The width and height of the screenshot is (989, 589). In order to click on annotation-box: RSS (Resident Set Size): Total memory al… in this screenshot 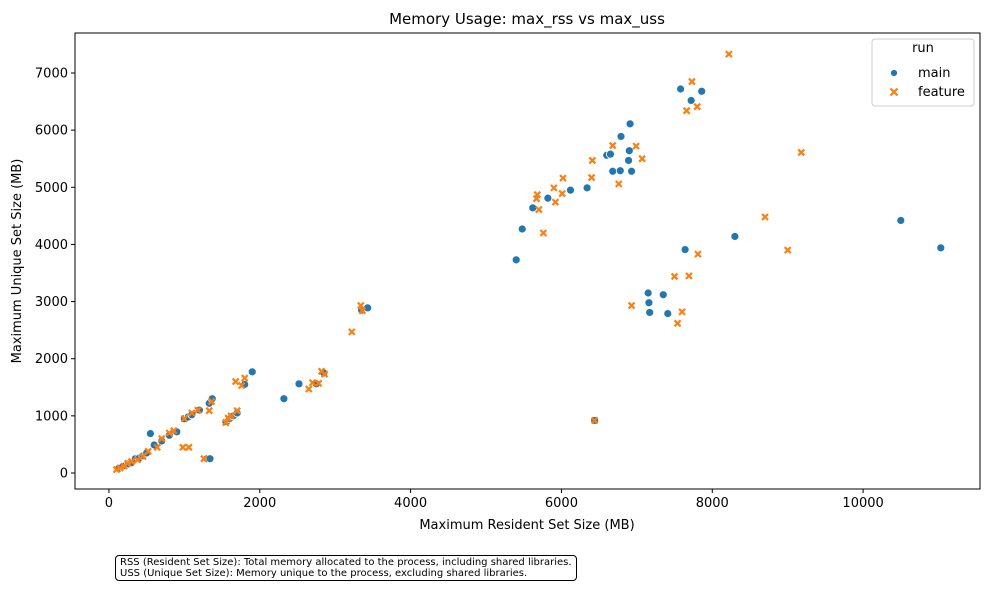, I will do `click(346, 568)`.